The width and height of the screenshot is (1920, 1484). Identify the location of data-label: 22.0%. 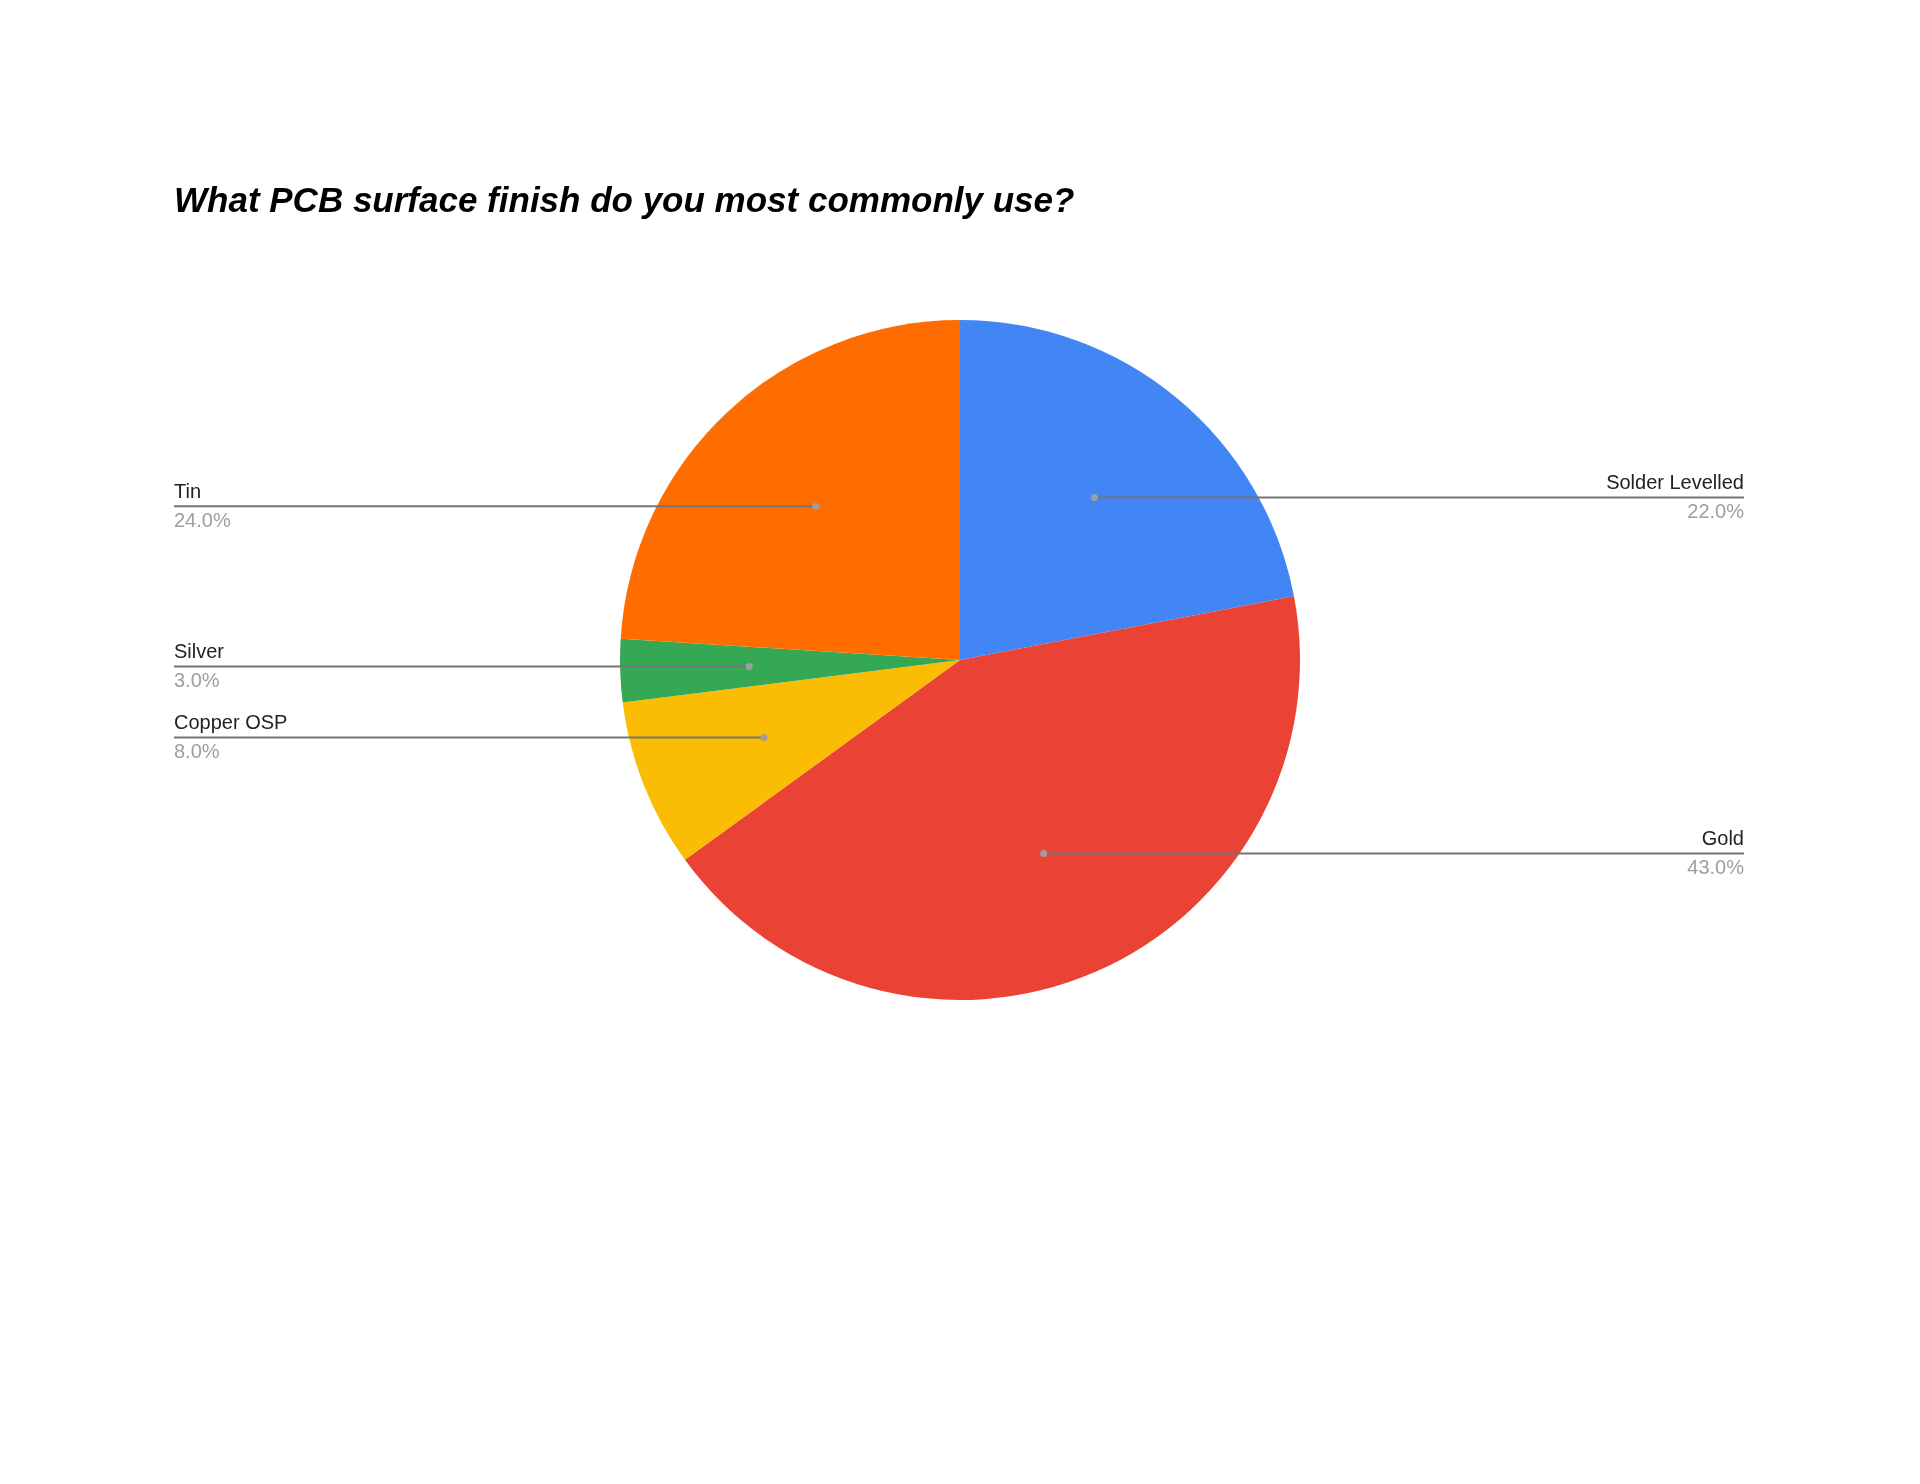
(1716, 511).